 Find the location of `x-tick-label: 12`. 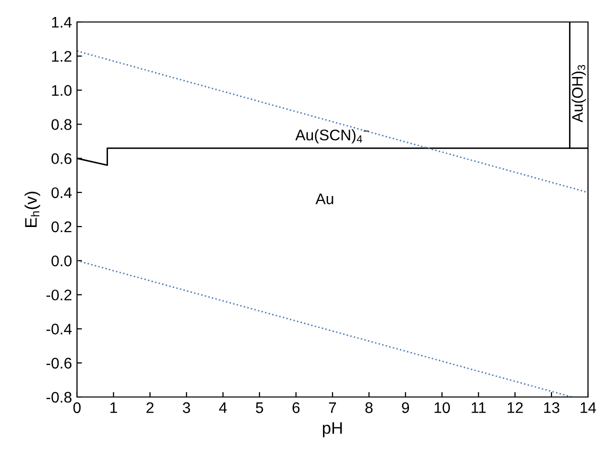

x-tick-label: 12 is located at coordinates (515, 407).